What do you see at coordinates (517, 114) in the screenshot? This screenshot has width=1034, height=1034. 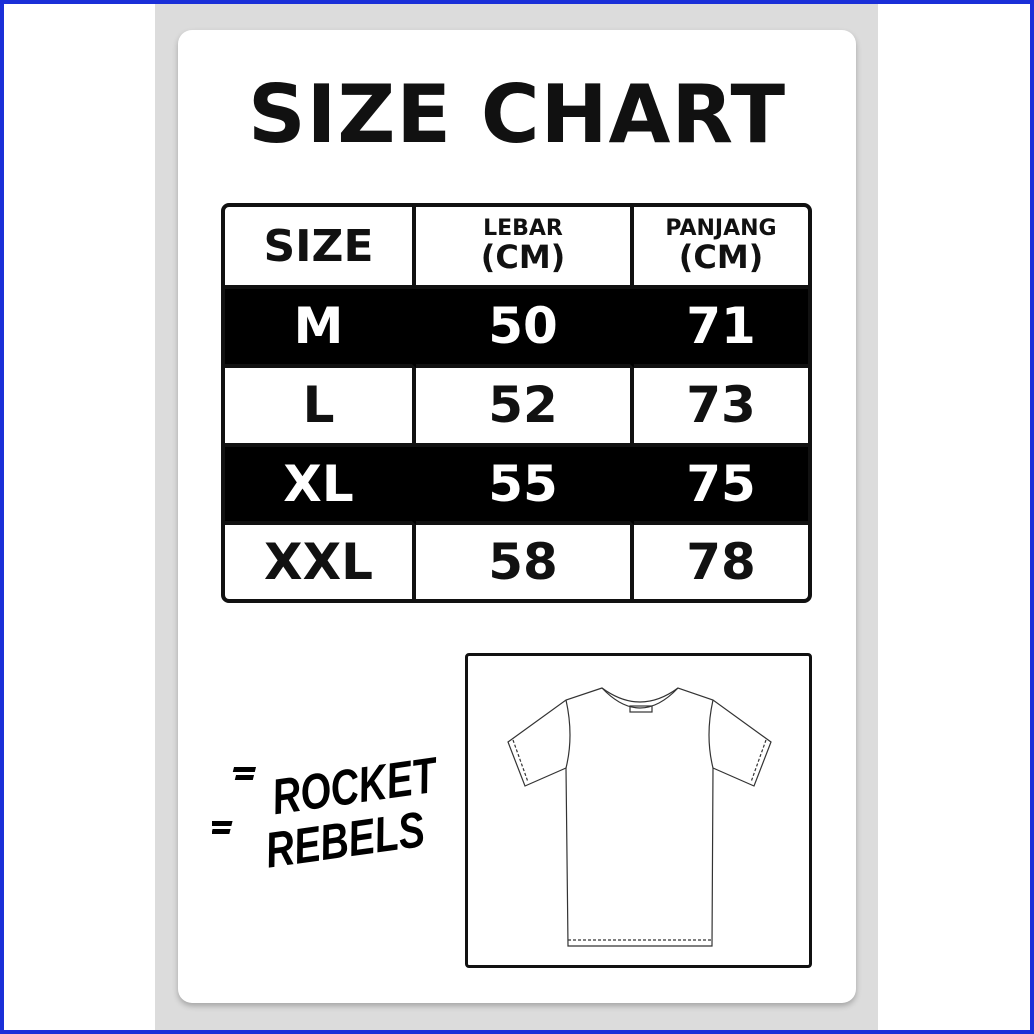 I see `page-title: SIZE CHART` at bounding box center [517, 114].